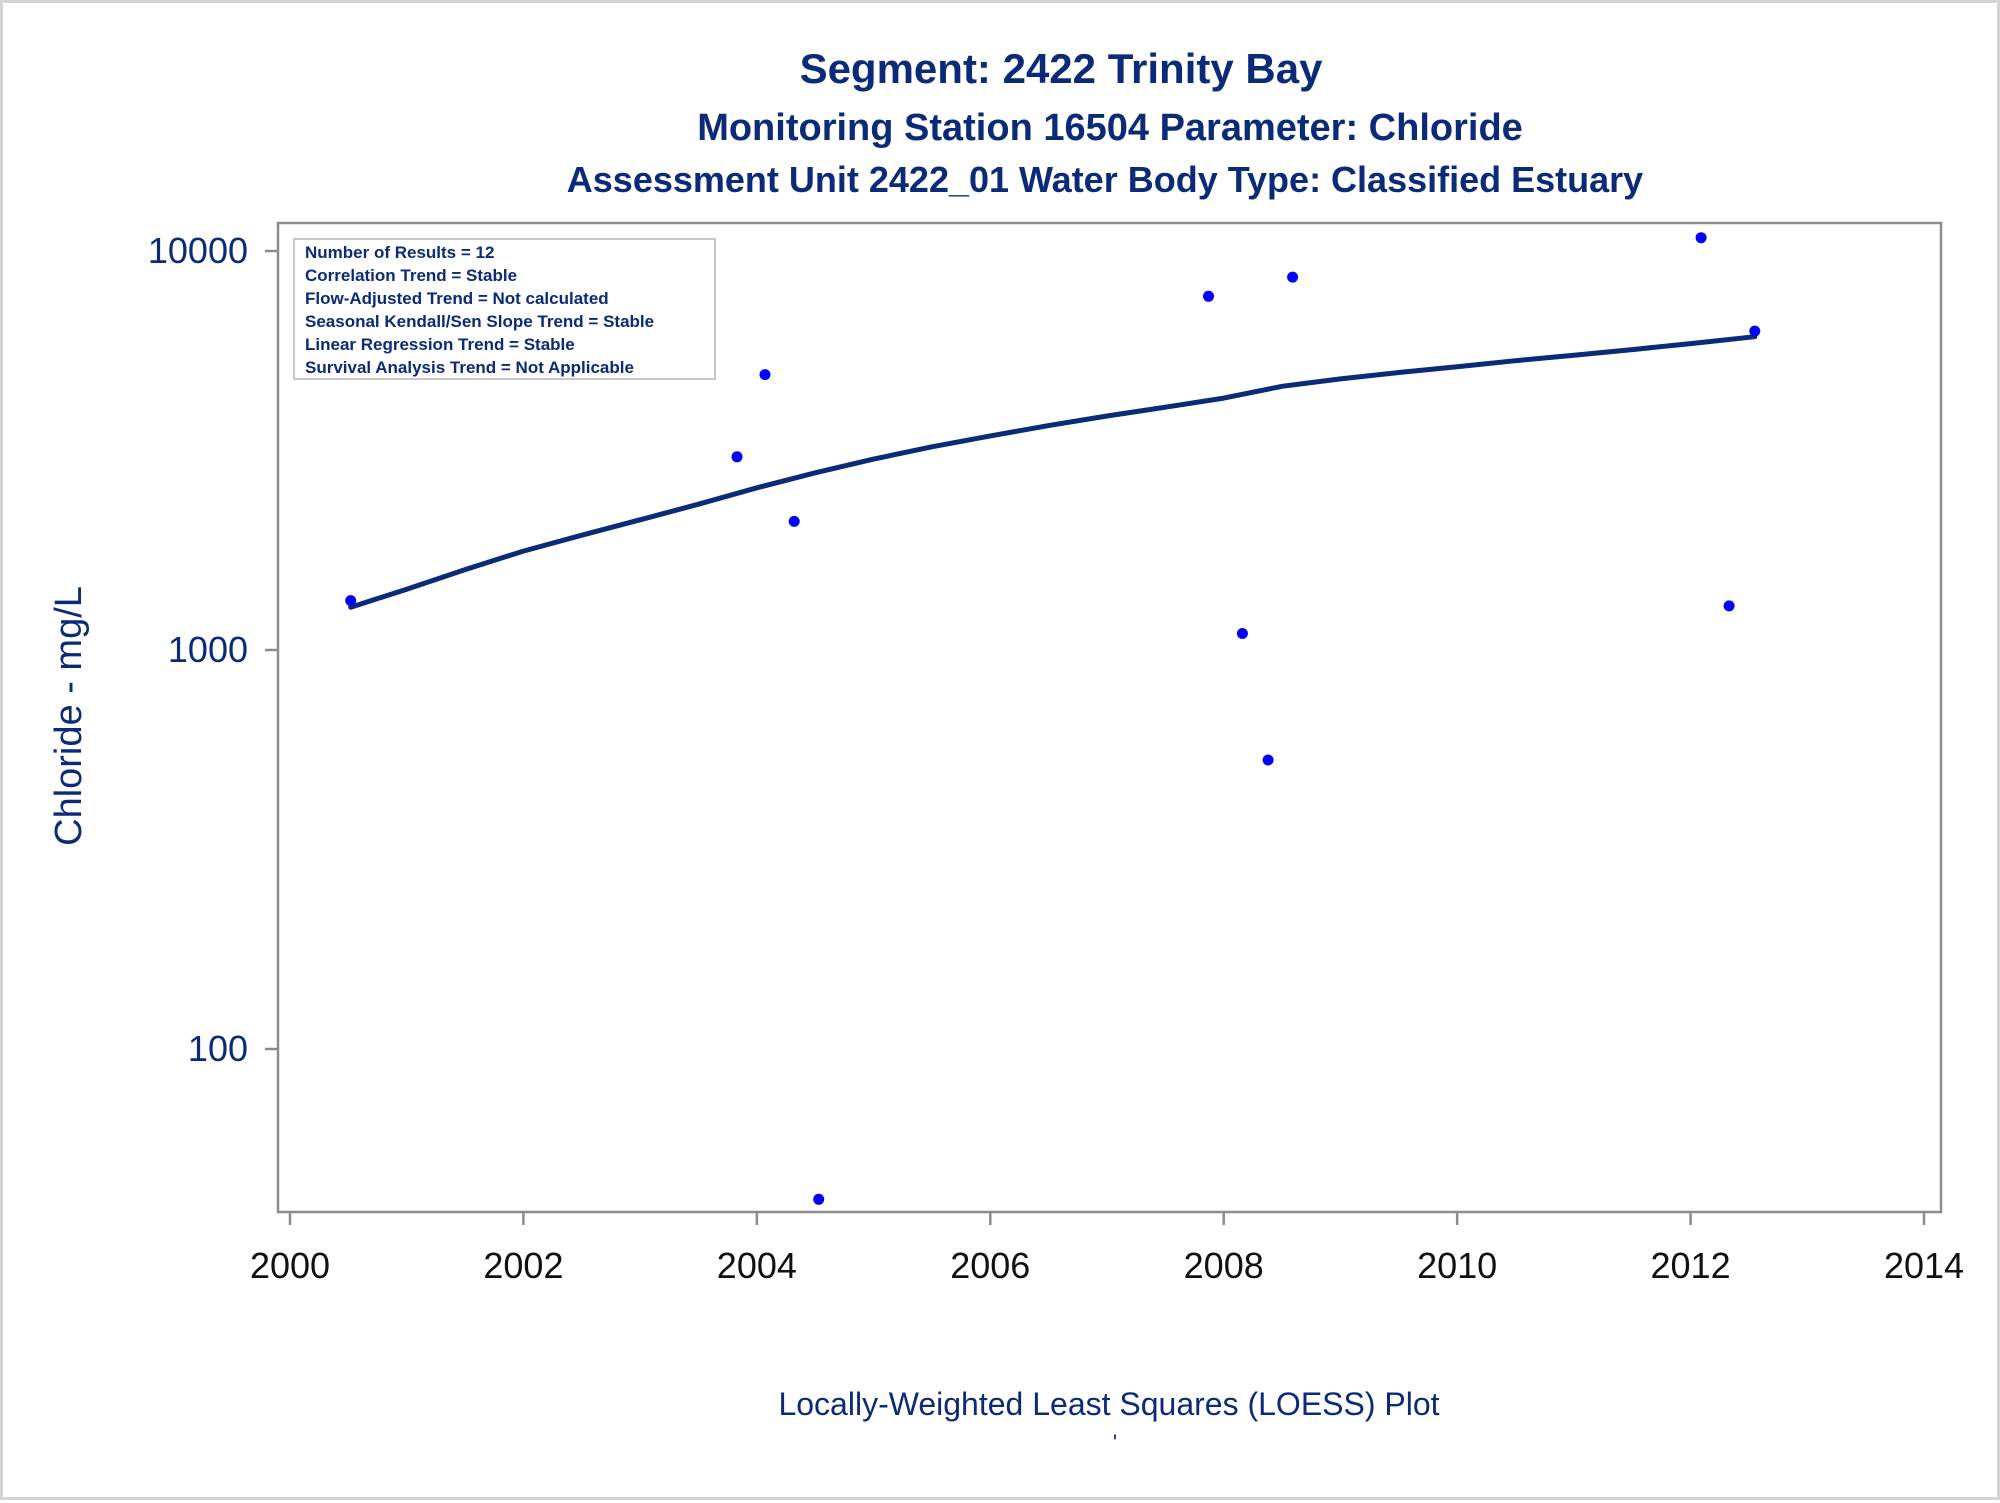 The image size is (2000, 1503). What do you see at coordinates (208, 649) in the screenshot?
I see `y-tick-label: 1000` at bounding box center [208, 649].